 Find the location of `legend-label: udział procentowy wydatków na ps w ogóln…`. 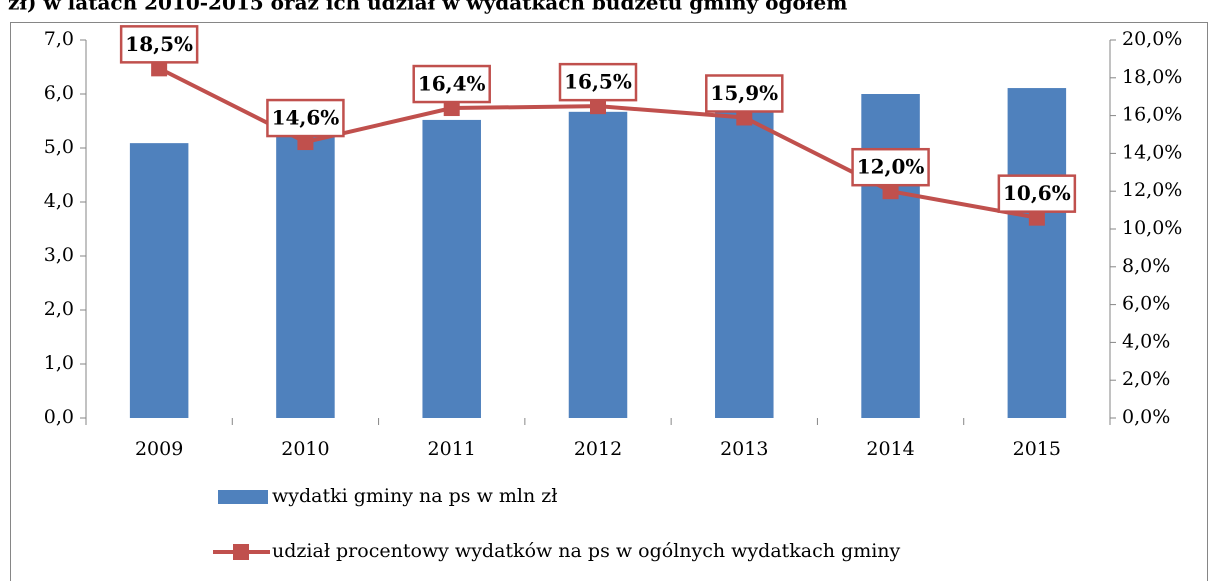

legend-label: udział procentowy wydatków na ps w ogóln… is located at coordinates (586, 551).